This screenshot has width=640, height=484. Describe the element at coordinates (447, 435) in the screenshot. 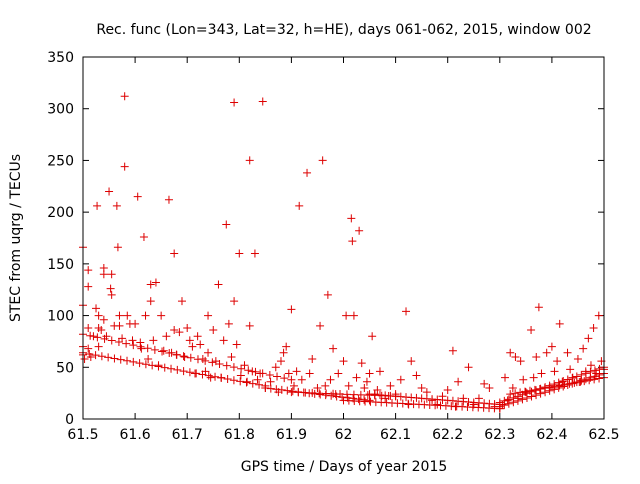

I see `x-tick-label: 62.2` at that location.